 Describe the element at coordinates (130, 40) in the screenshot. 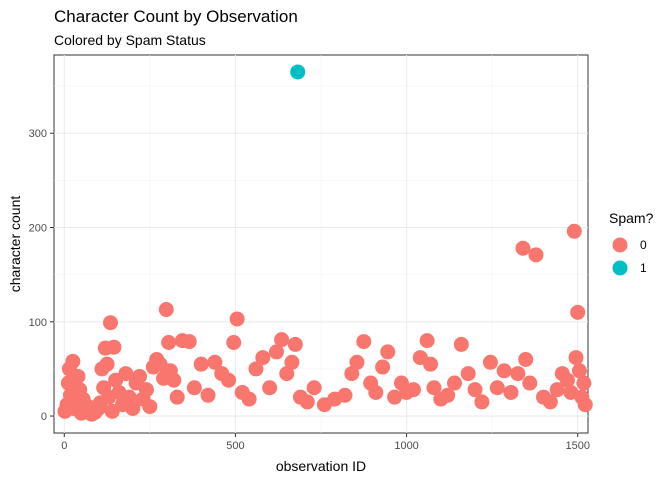

I see `chart-subtitle: Colored by Spam Status` at that location.